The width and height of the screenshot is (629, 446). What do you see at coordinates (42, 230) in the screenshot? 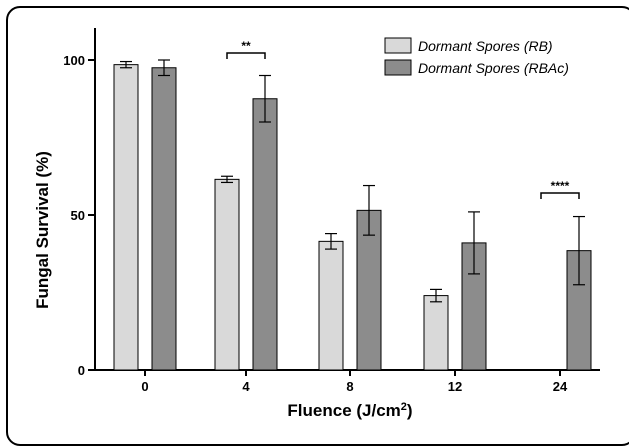
I see `y-axis-title: Fungal Survival (%)` at bounding box center [42, 230].